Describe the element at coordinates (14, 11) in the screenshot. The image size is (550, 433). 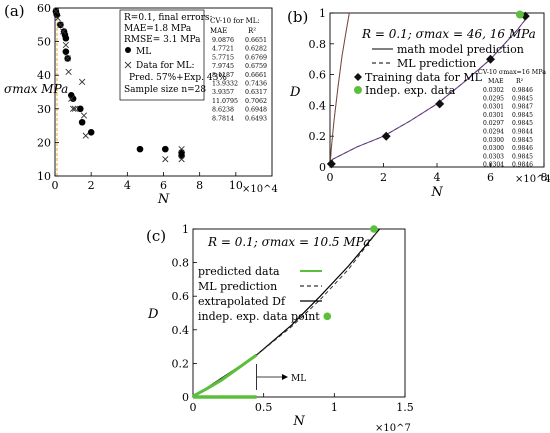
I see `panel-label-a: (a)` at that location.